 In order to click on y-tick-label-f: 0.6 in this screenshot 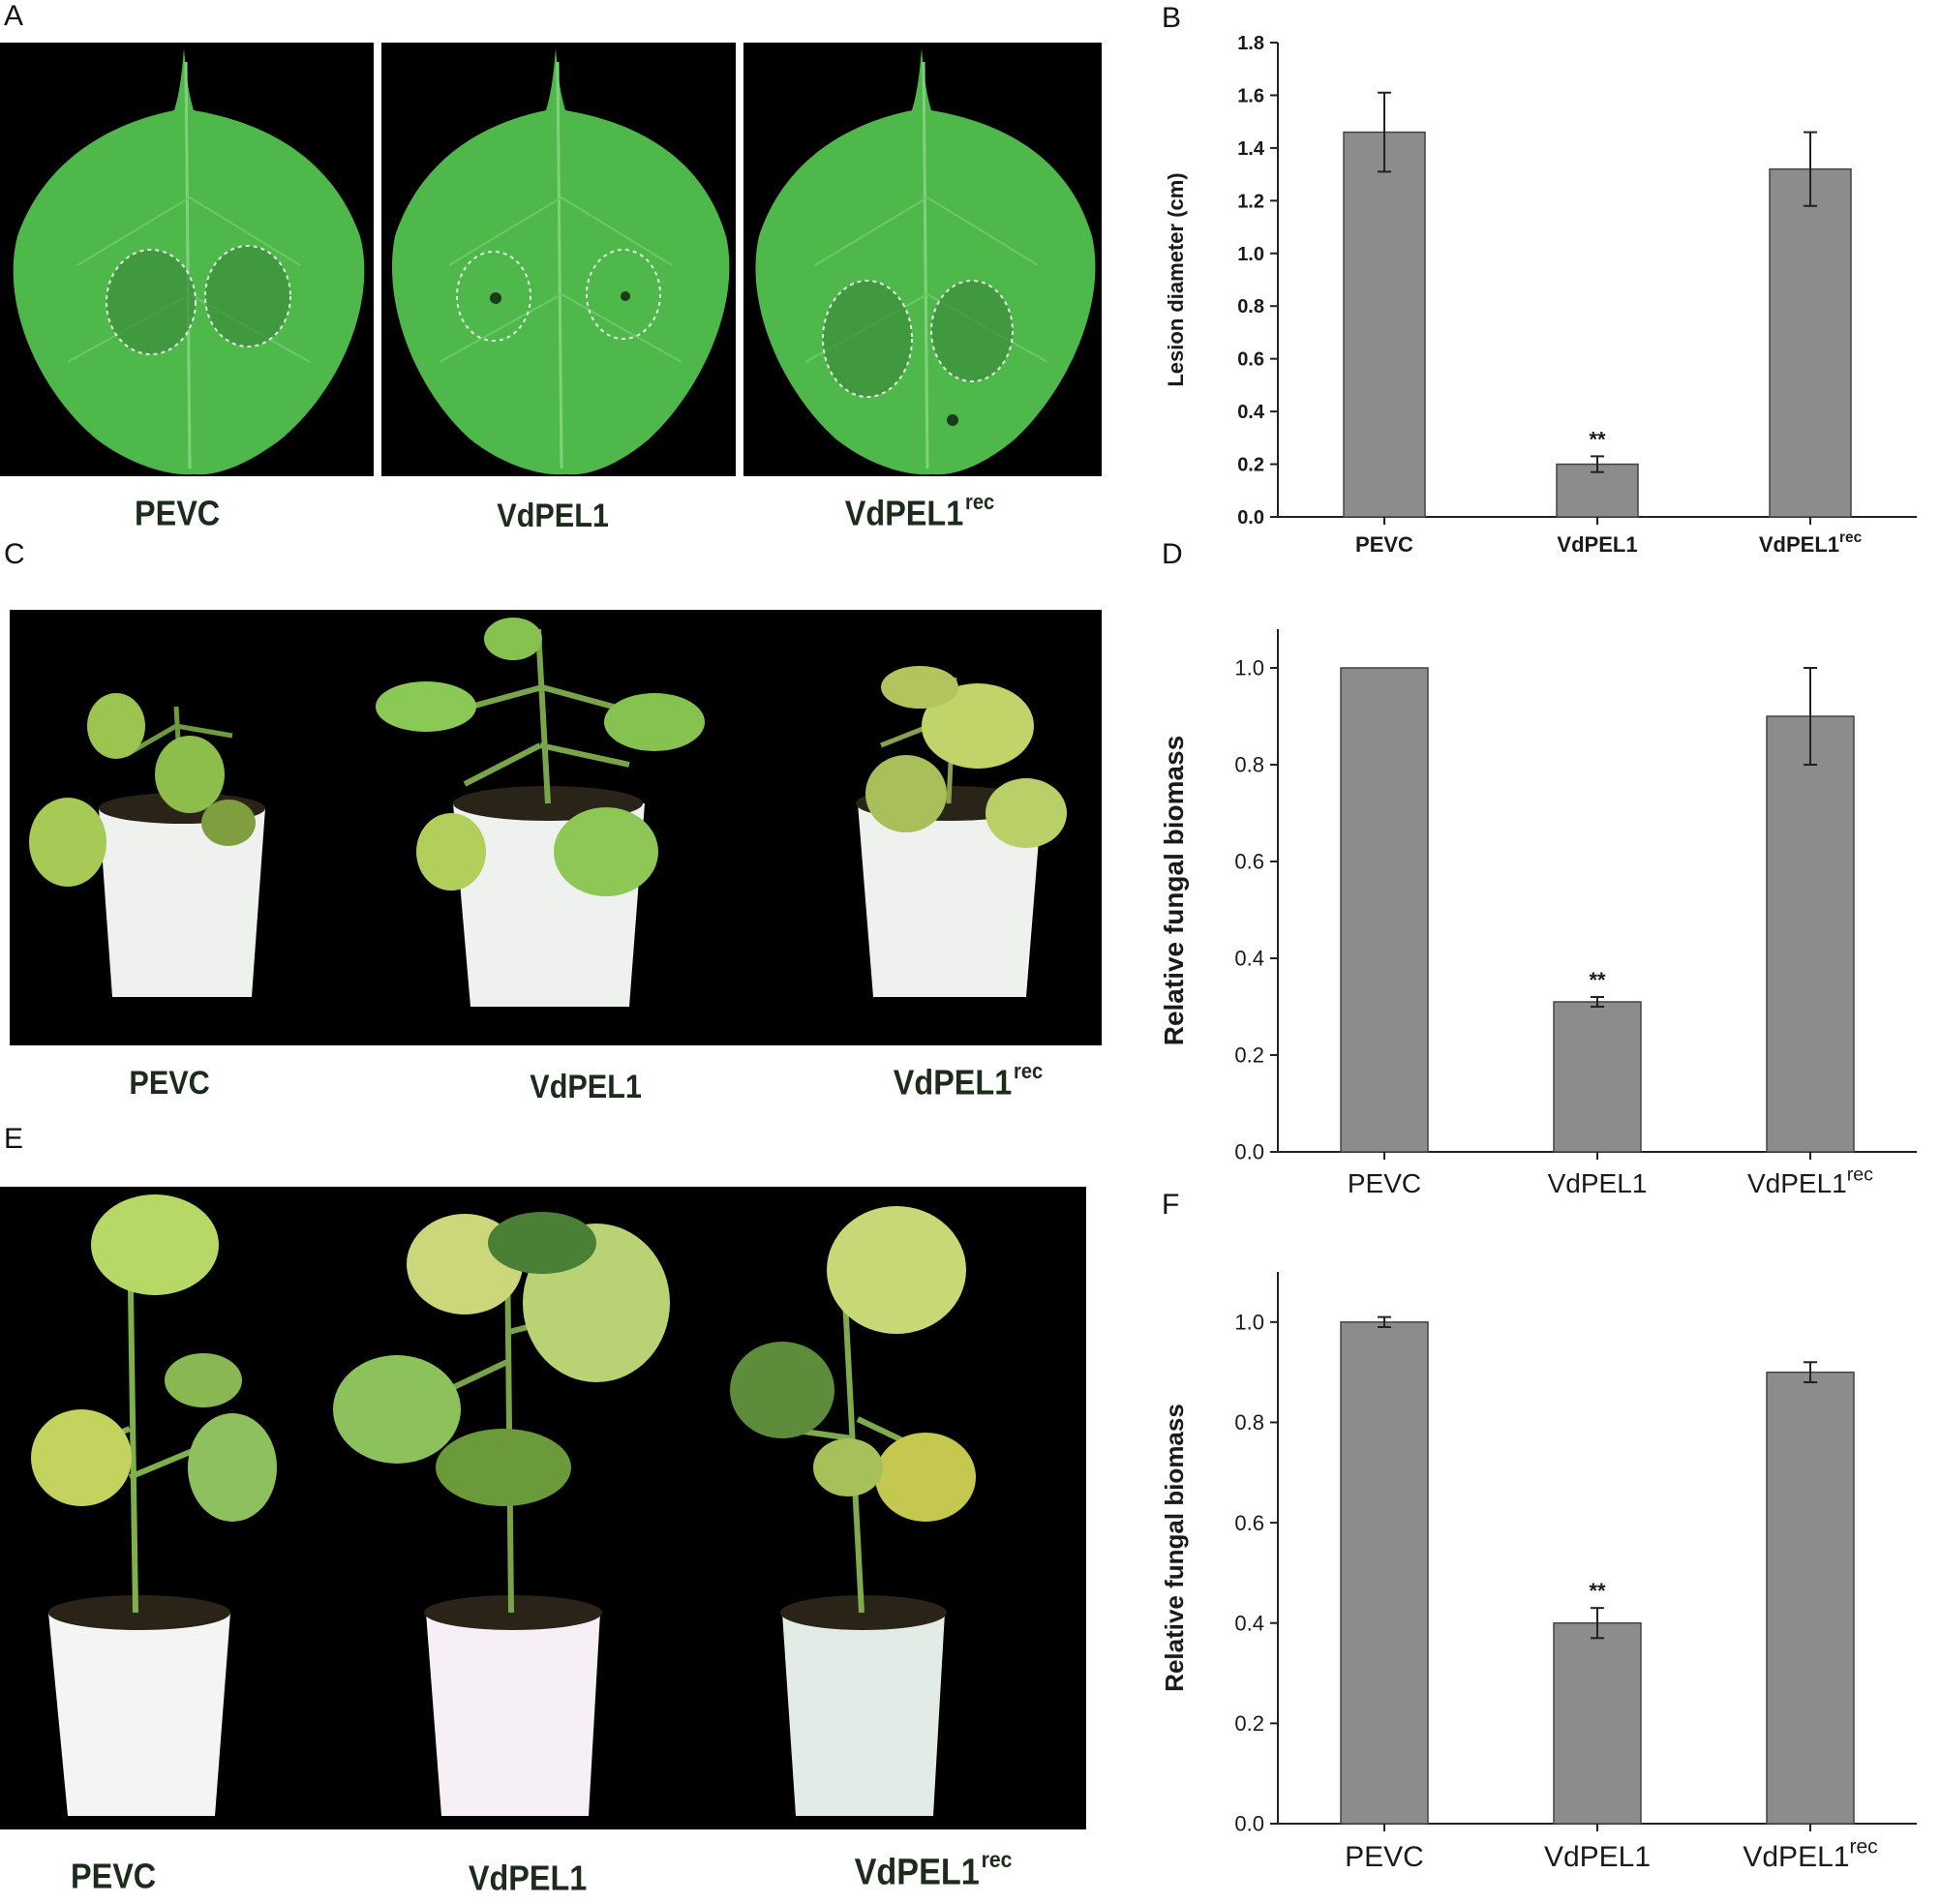, I will do `click(1249, 1523)`.